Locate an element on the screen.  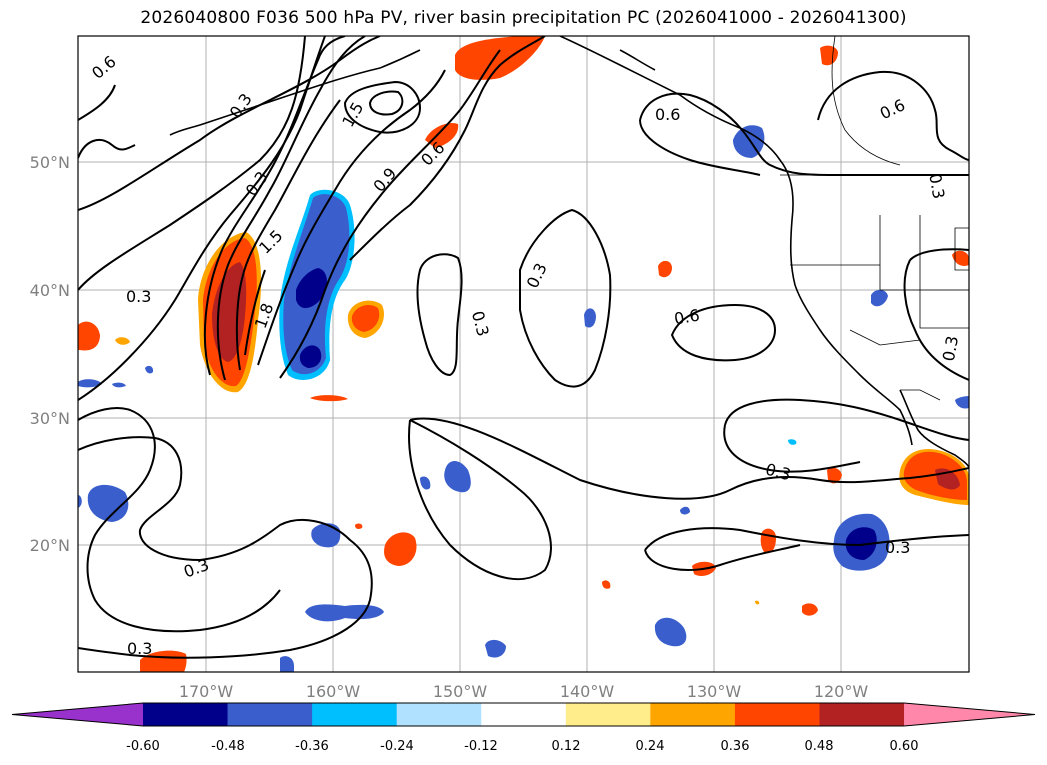
lat-label: 40°N is located at coordinates (50, 290).